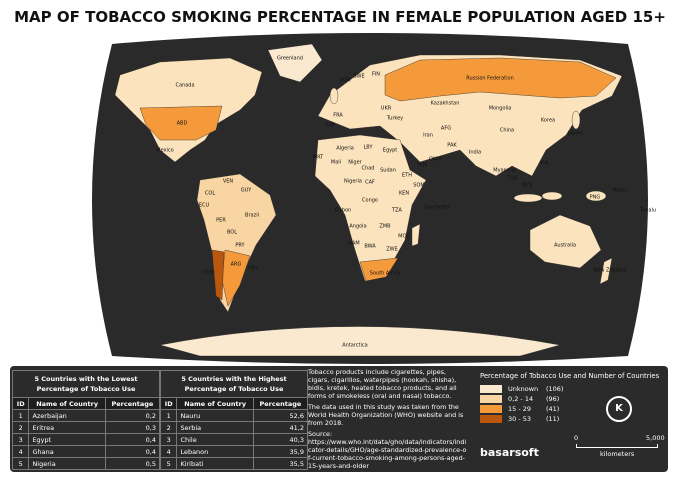 The width and height of the screenshot is (680, 481). Describe the element at coordinates (204, 206) in the screenshot. I see `country-label: ECU` at that location.